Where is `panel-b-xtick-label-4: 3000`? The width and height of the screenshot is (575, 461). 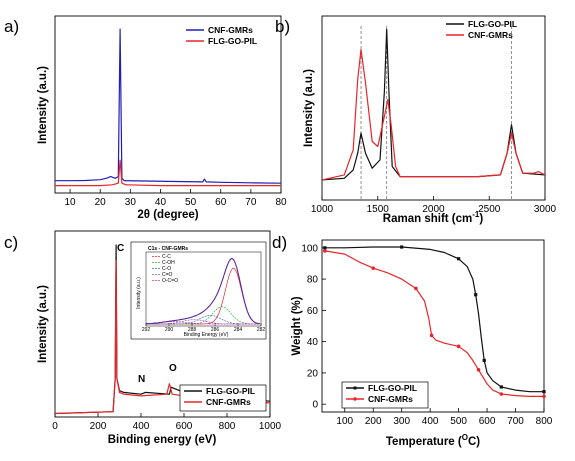
panel-b-xtick-label-4: 3000 is located at coordinates (545, 209).